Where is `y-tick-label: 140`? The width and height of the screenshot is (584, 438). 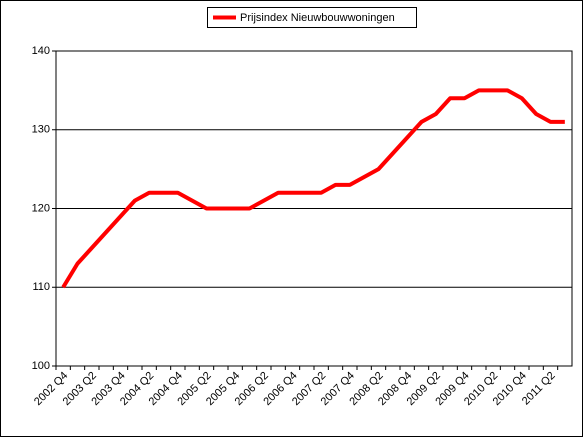 y-tick-label: 140 is located at coordinates (41, 51).